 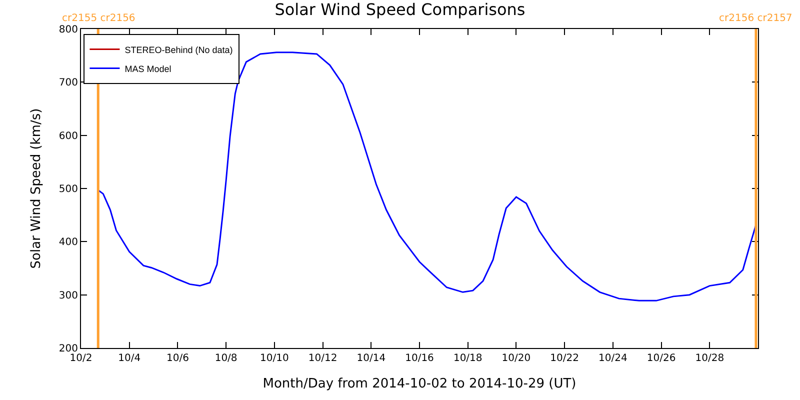 I want to click on ref-line-label: cr2155 cr2156, so click(x=99, y=18).